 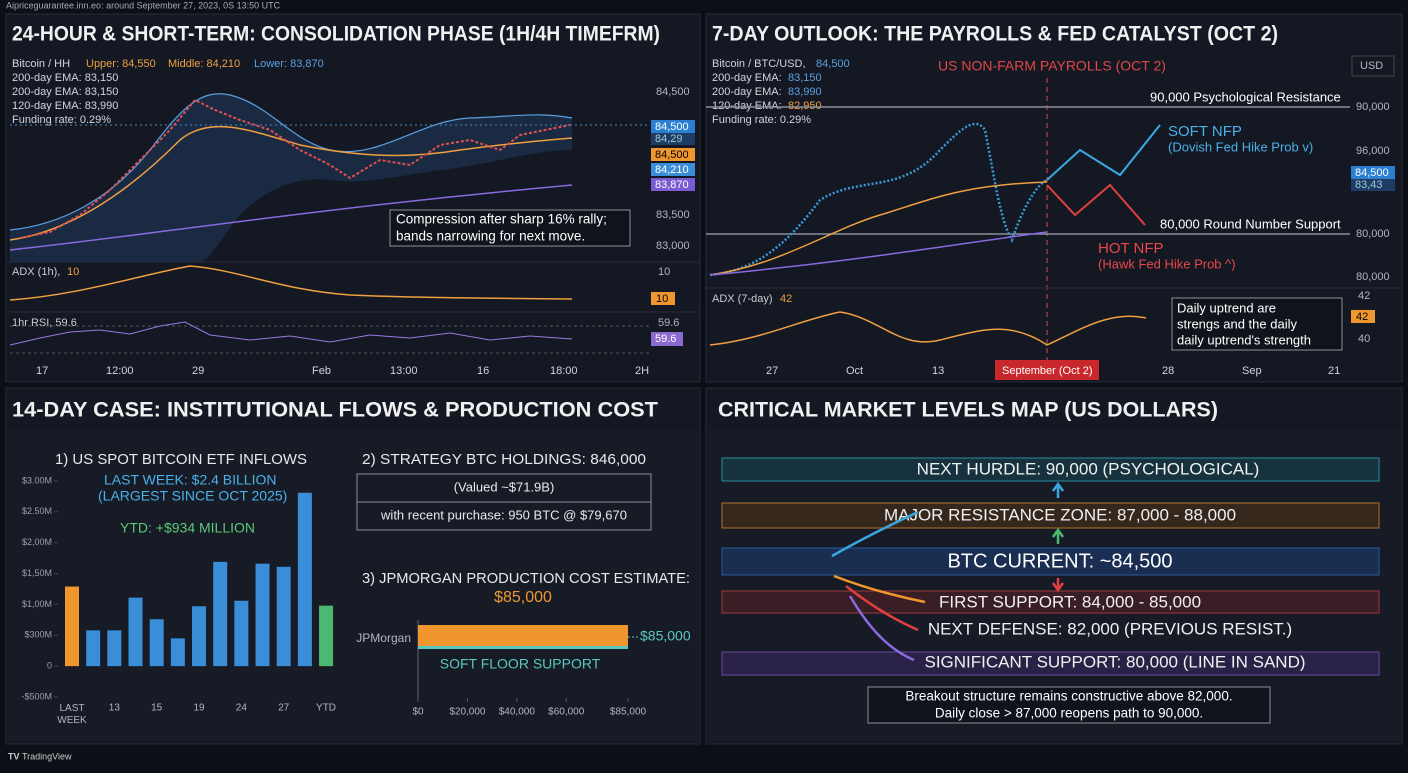 I want to click on note-box, so click(x=1257, y=324).